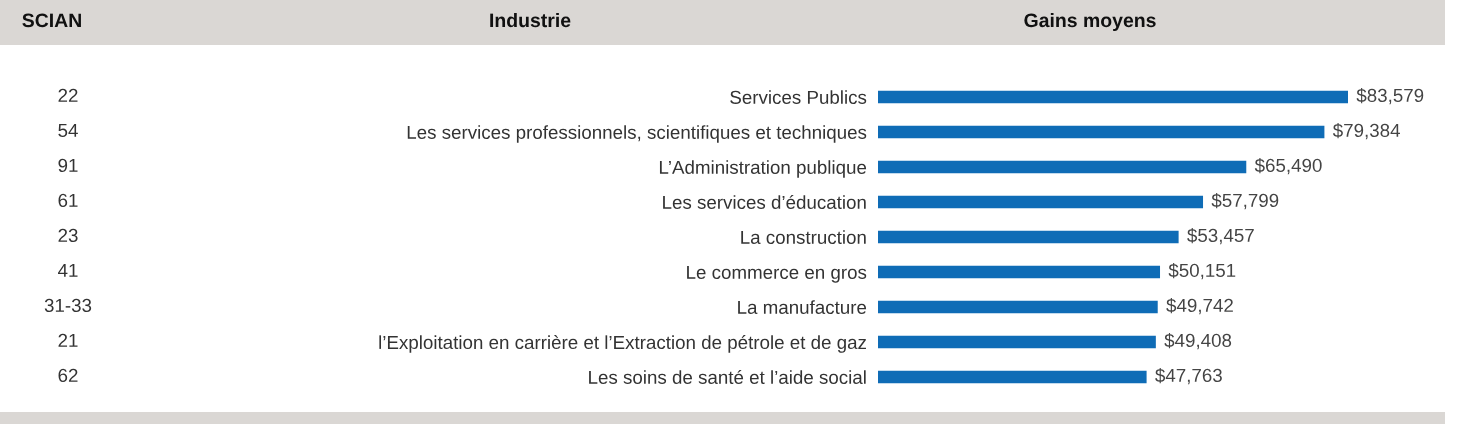 Image resolution: width=1483 pixels, height=424 pixels. Describe the element at coordinates (1366, 131) in the screenshot. I see `data-label: $79,384` at that location.